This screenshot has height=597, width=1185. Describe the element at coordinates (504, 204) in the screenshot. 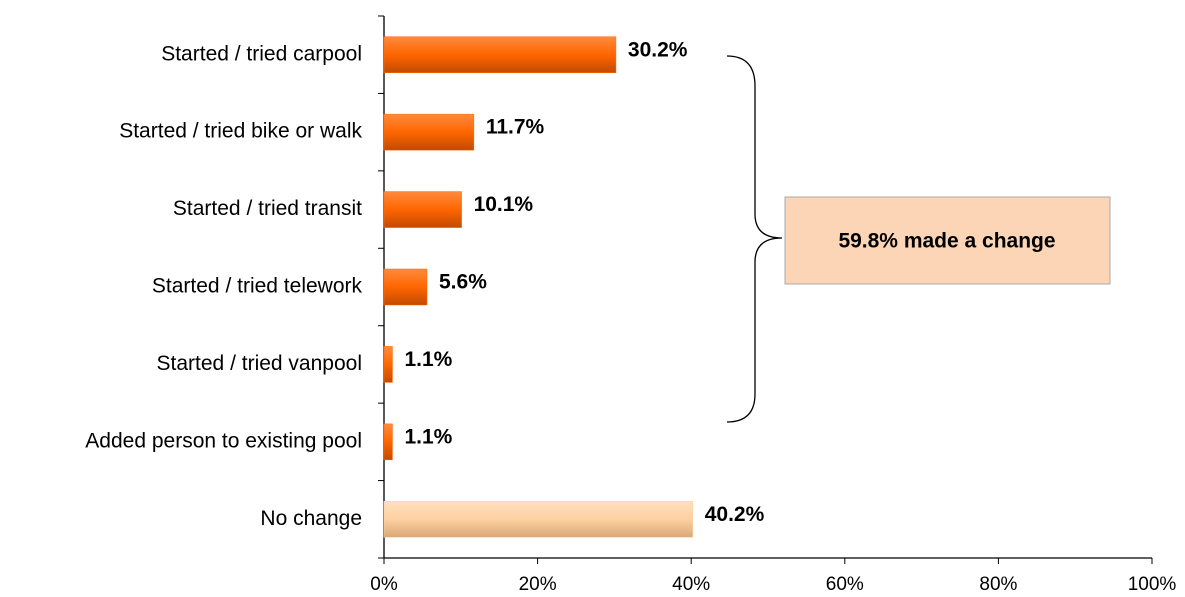

I see `value-label: 10.1%` at that location.